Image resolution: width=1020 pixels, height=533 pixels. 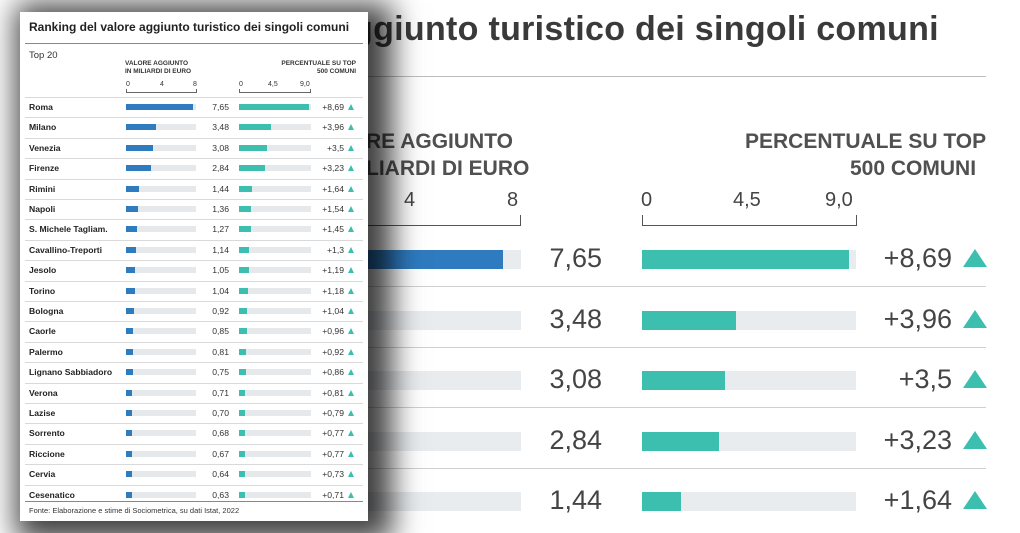 I want to click on percent-label: +0,73, so click(x=333, y=474).